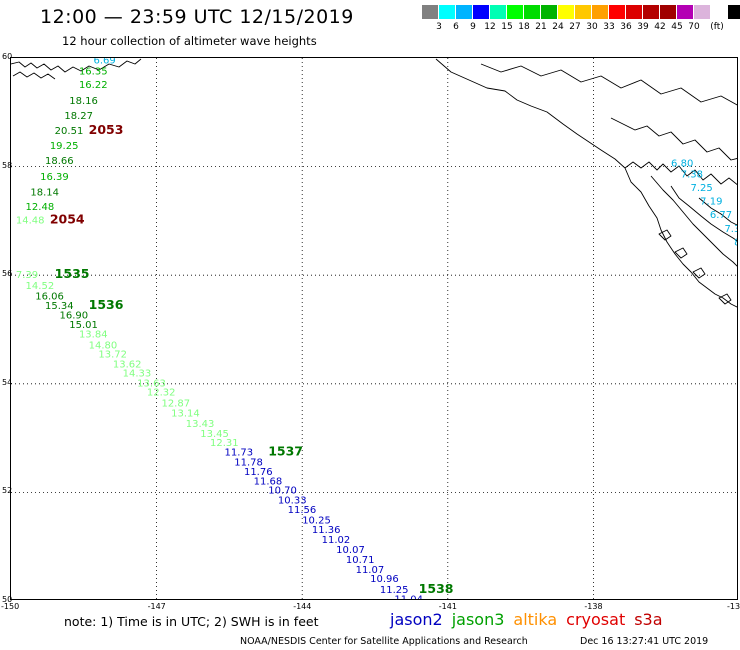 Image resolution: width=740 pixels, height=650 pixels. I want to click on mission-legend: jason2 jason3 altika cryosat s3a, so click(531, 619).